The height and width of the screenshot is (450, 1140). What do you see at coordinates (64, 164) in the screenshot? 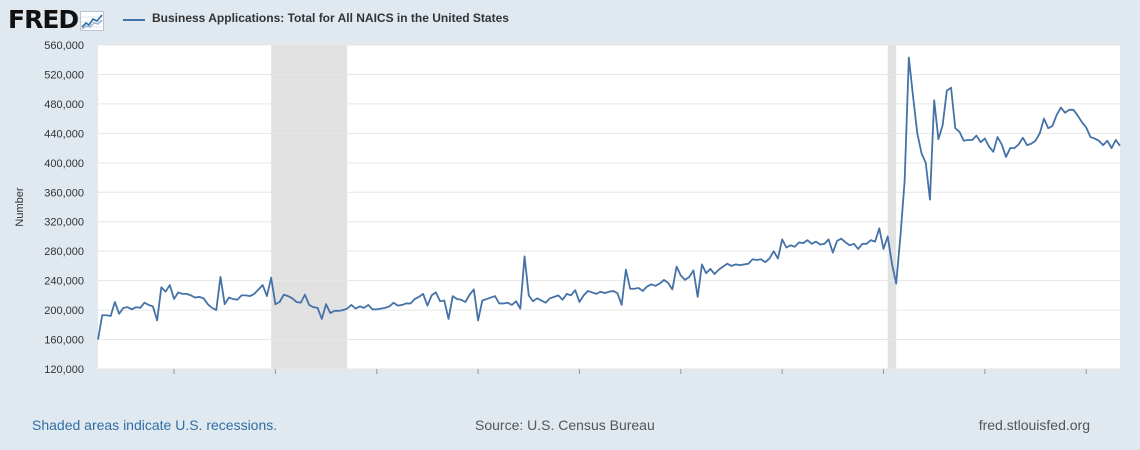
I see `y-tick-label: 400,000` at bounding box center [64, 164].